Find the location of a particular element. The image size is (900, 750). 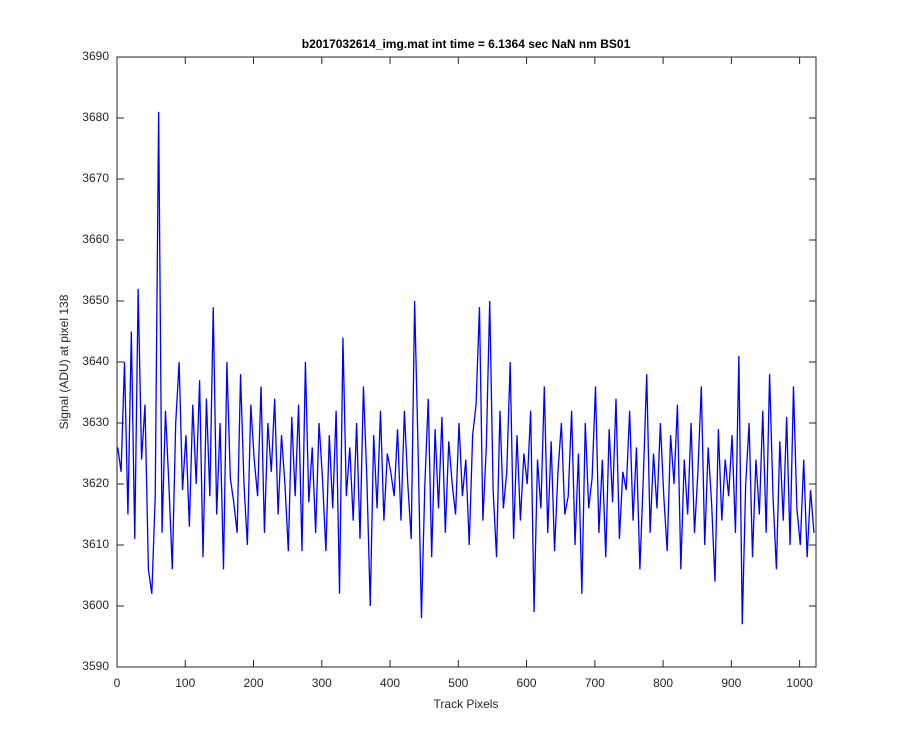

y-tick-label: 3670 is located at coordinates (95, 178).